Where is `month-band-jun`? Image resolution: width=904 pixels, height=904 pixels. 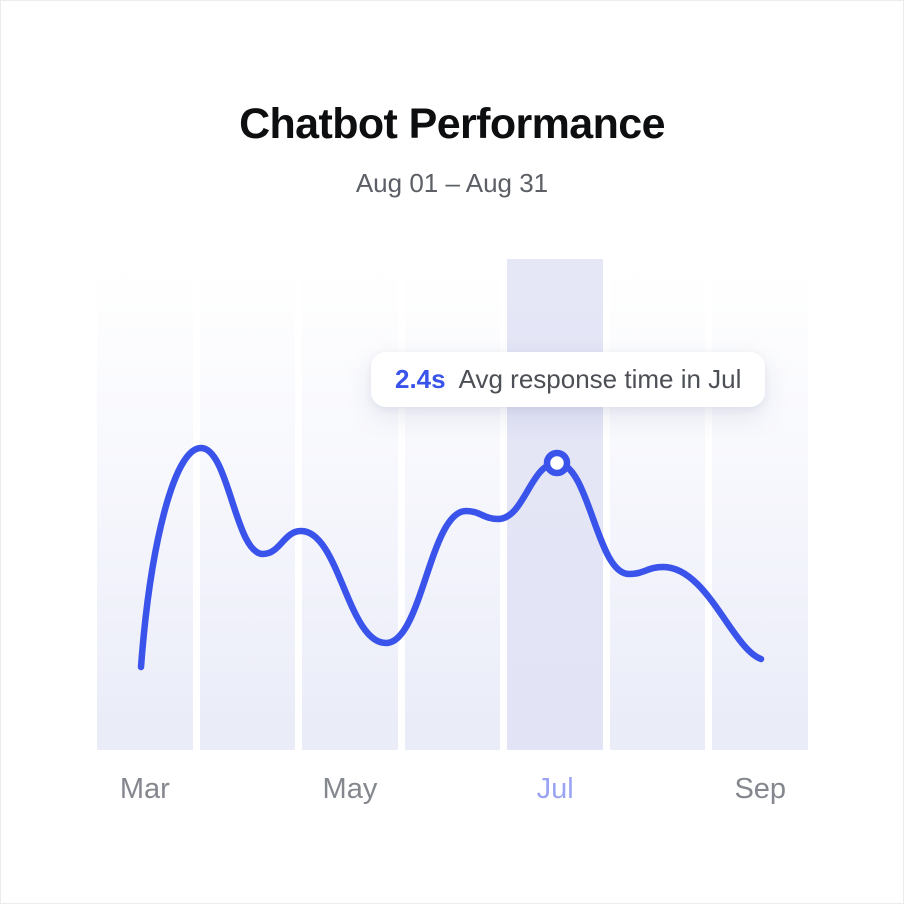 month-band-jun is located at coordinates (452, 507).